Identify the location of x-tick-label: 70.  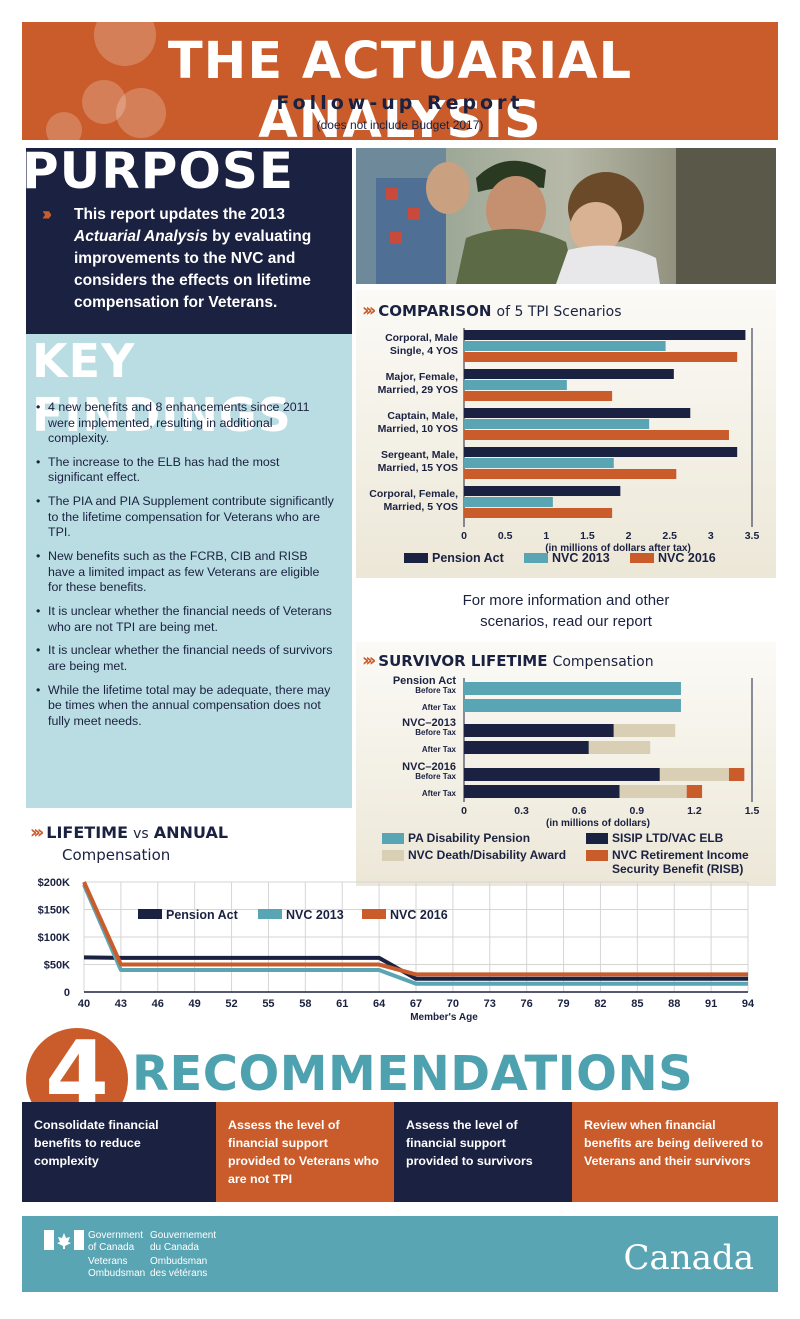
(453, 1004).